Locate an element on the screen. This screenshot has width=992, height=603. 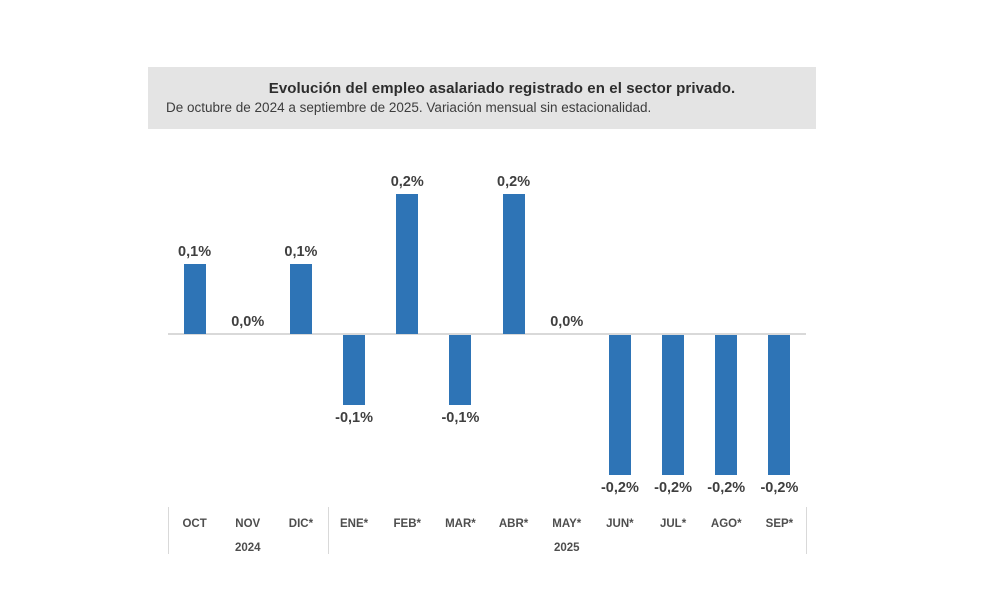
x-axis-label-abr: ABR* is located at coordinates (513, 524).